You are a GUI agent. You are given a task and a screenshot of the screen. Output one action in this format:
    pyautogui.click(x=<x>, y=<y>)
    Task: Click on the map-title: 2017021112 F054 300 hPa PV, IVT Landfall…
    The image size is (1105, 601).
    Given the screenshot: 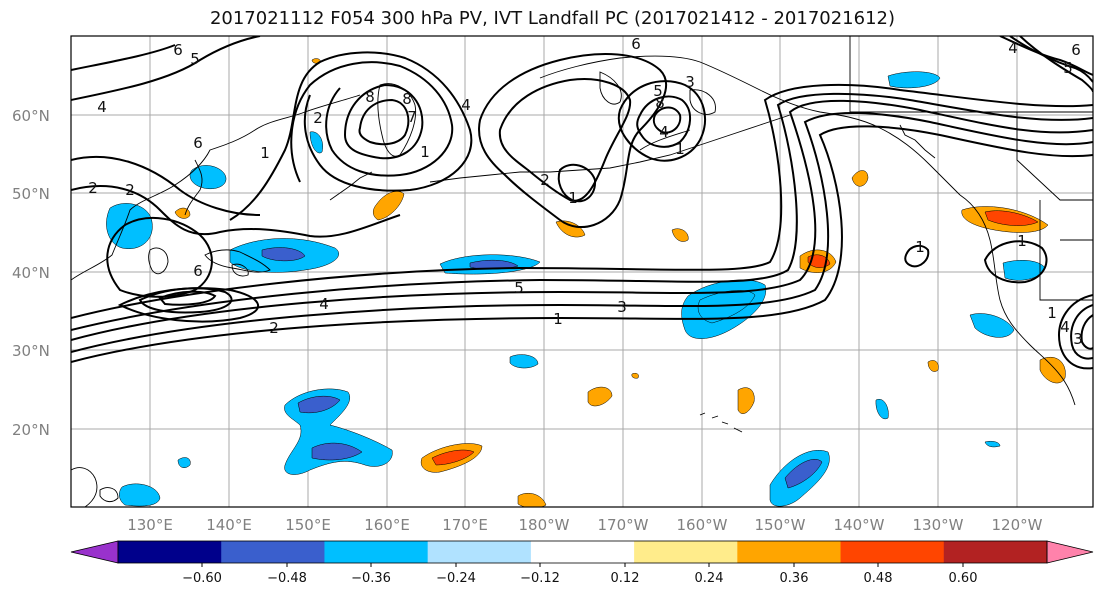 What is the action you would take?
    pyautogui.click(x=552, y=18)
    